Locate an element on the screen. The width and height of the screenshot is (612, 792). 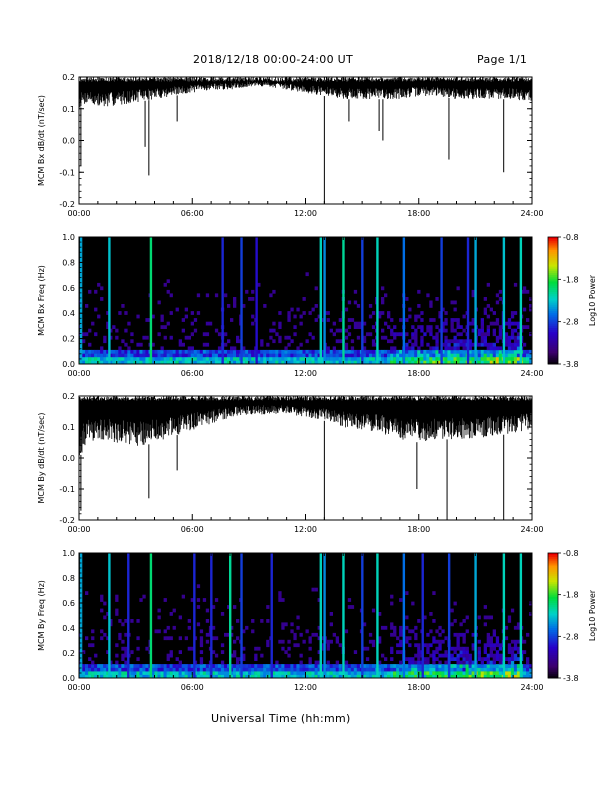
x-tick-label: 18:00 is located at coordinates (418, 687).